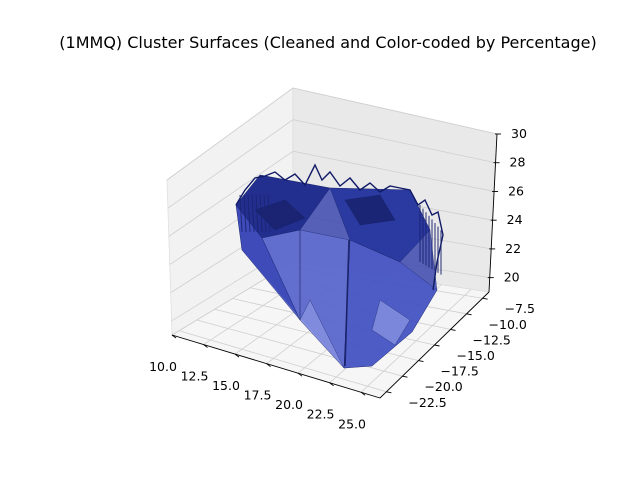 The width and height of the screenshot is (640, 480). I want to click on z-axis-line, so click(493, 213).